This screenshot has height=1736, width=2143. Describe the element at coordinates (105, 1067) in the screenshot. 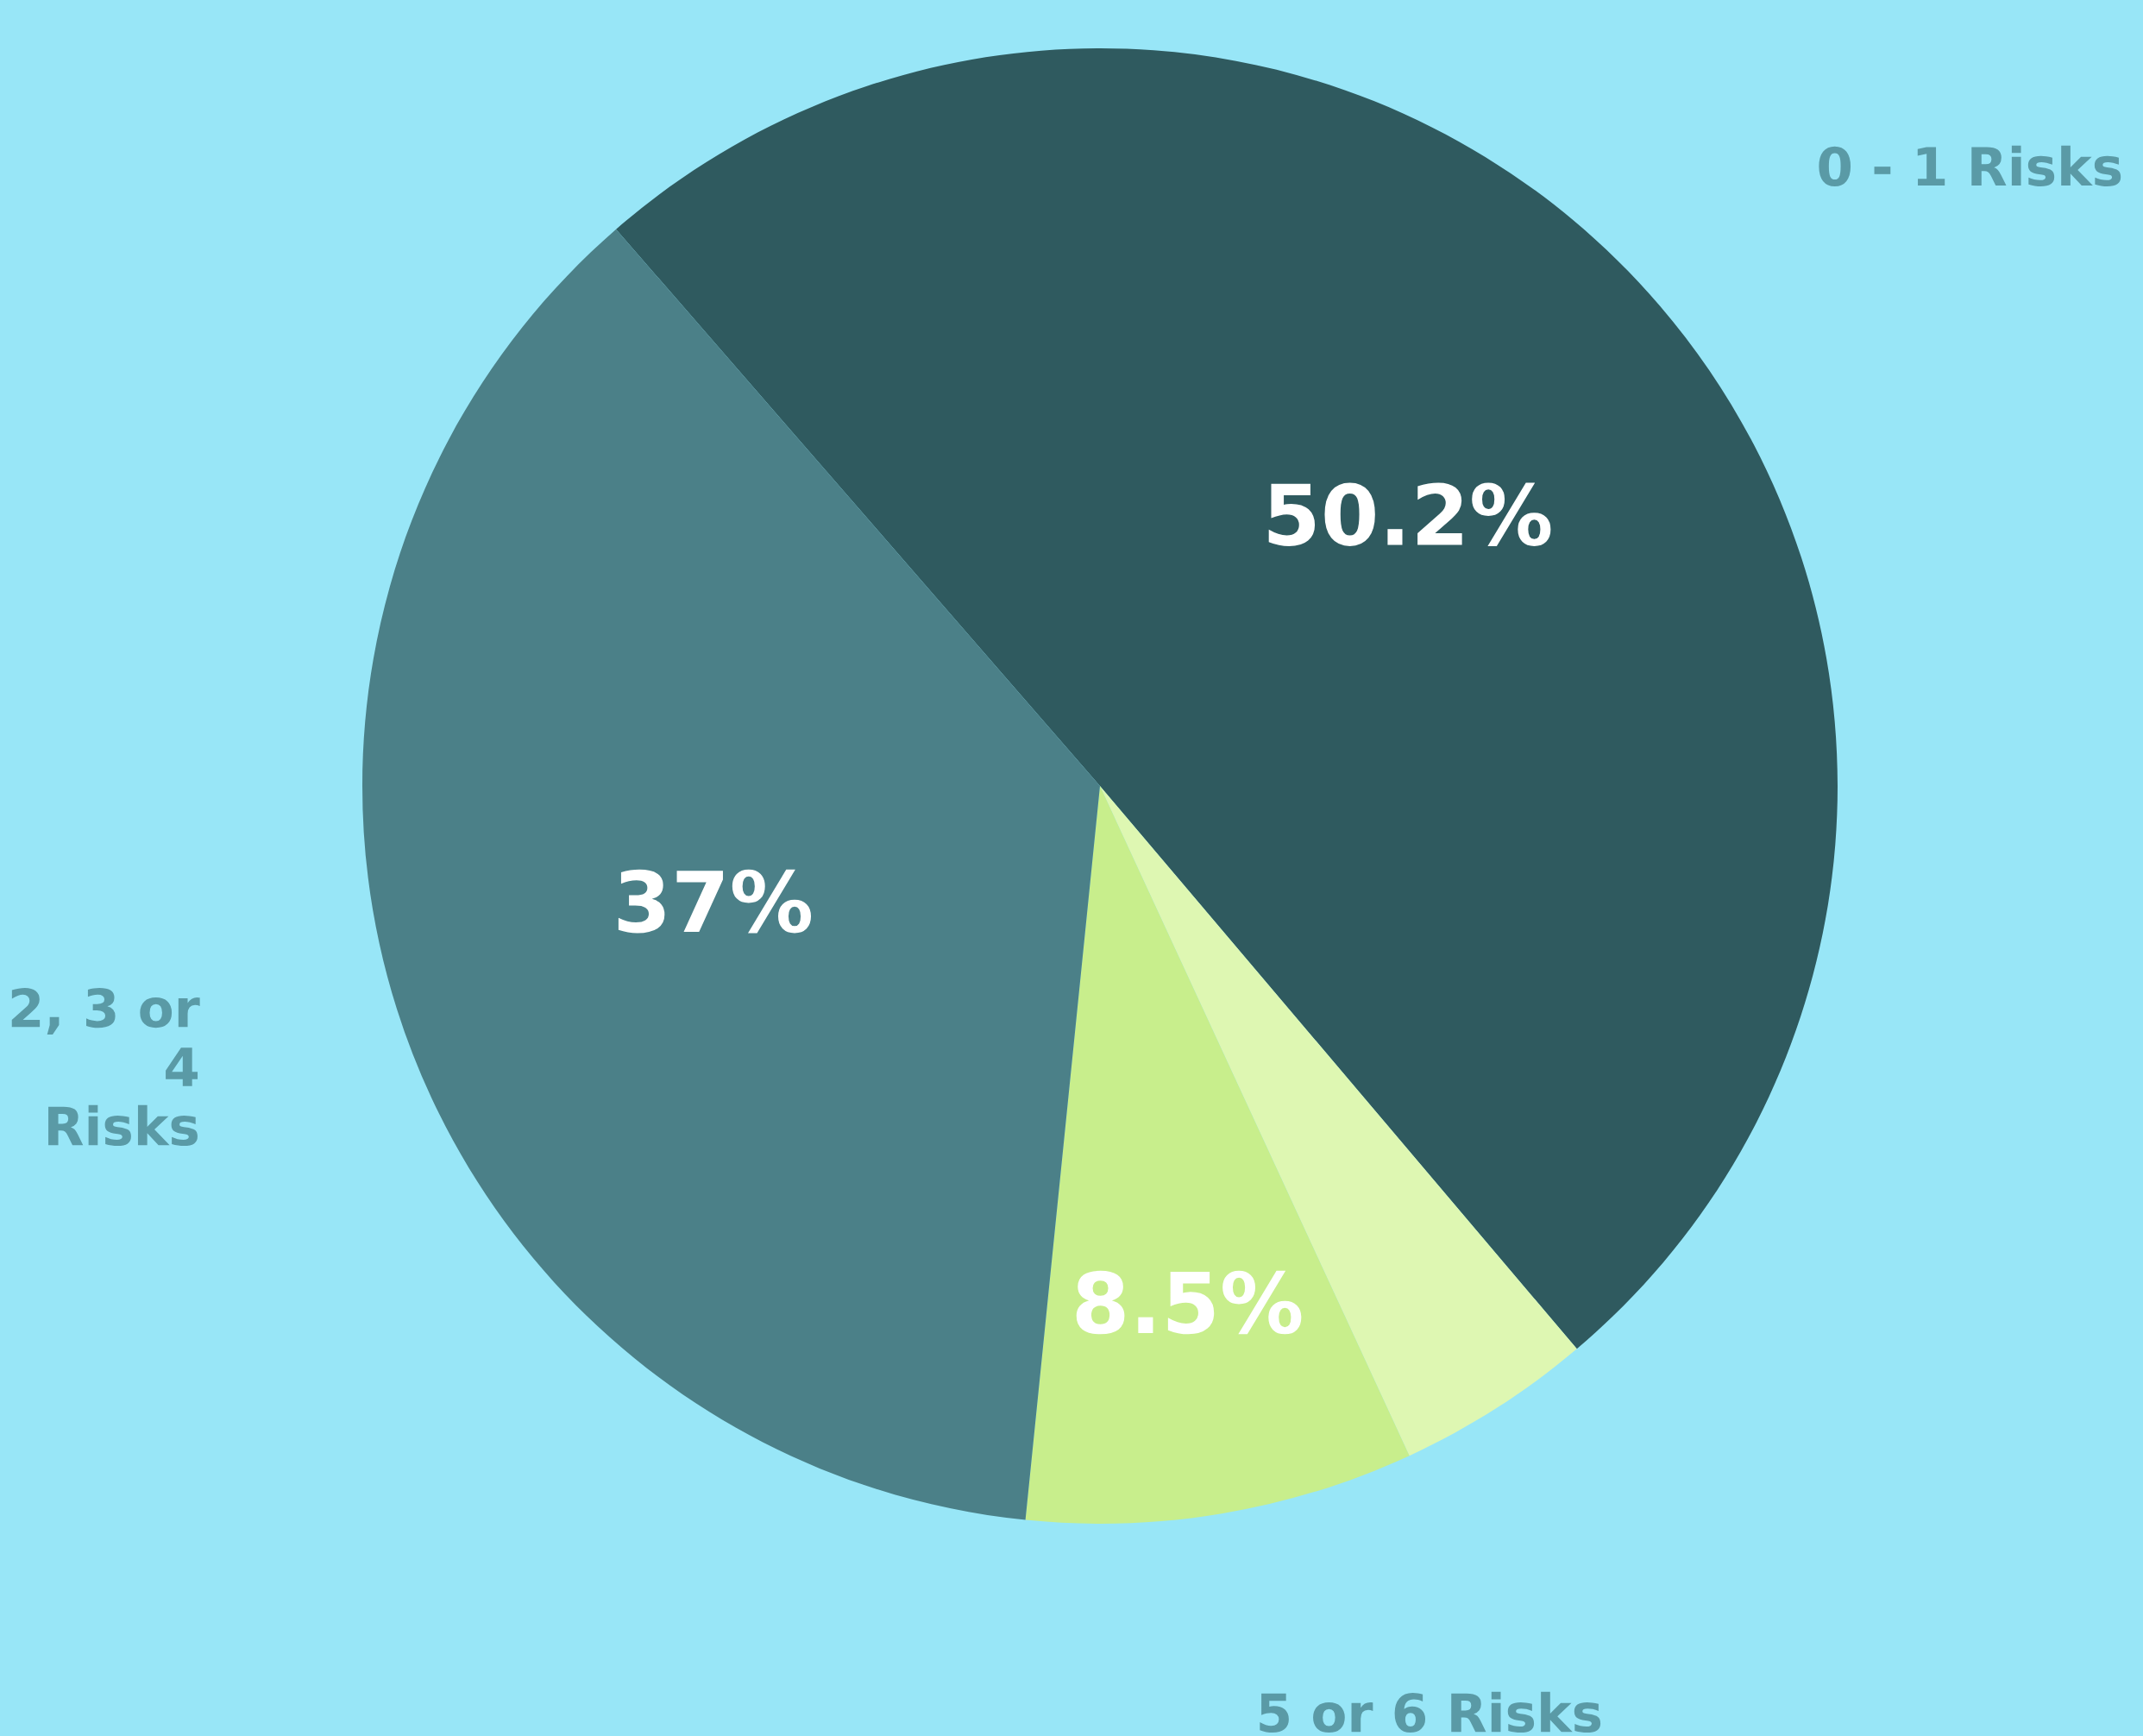

I see `slice-label: 2, 3 or 4 Risks` at that location.